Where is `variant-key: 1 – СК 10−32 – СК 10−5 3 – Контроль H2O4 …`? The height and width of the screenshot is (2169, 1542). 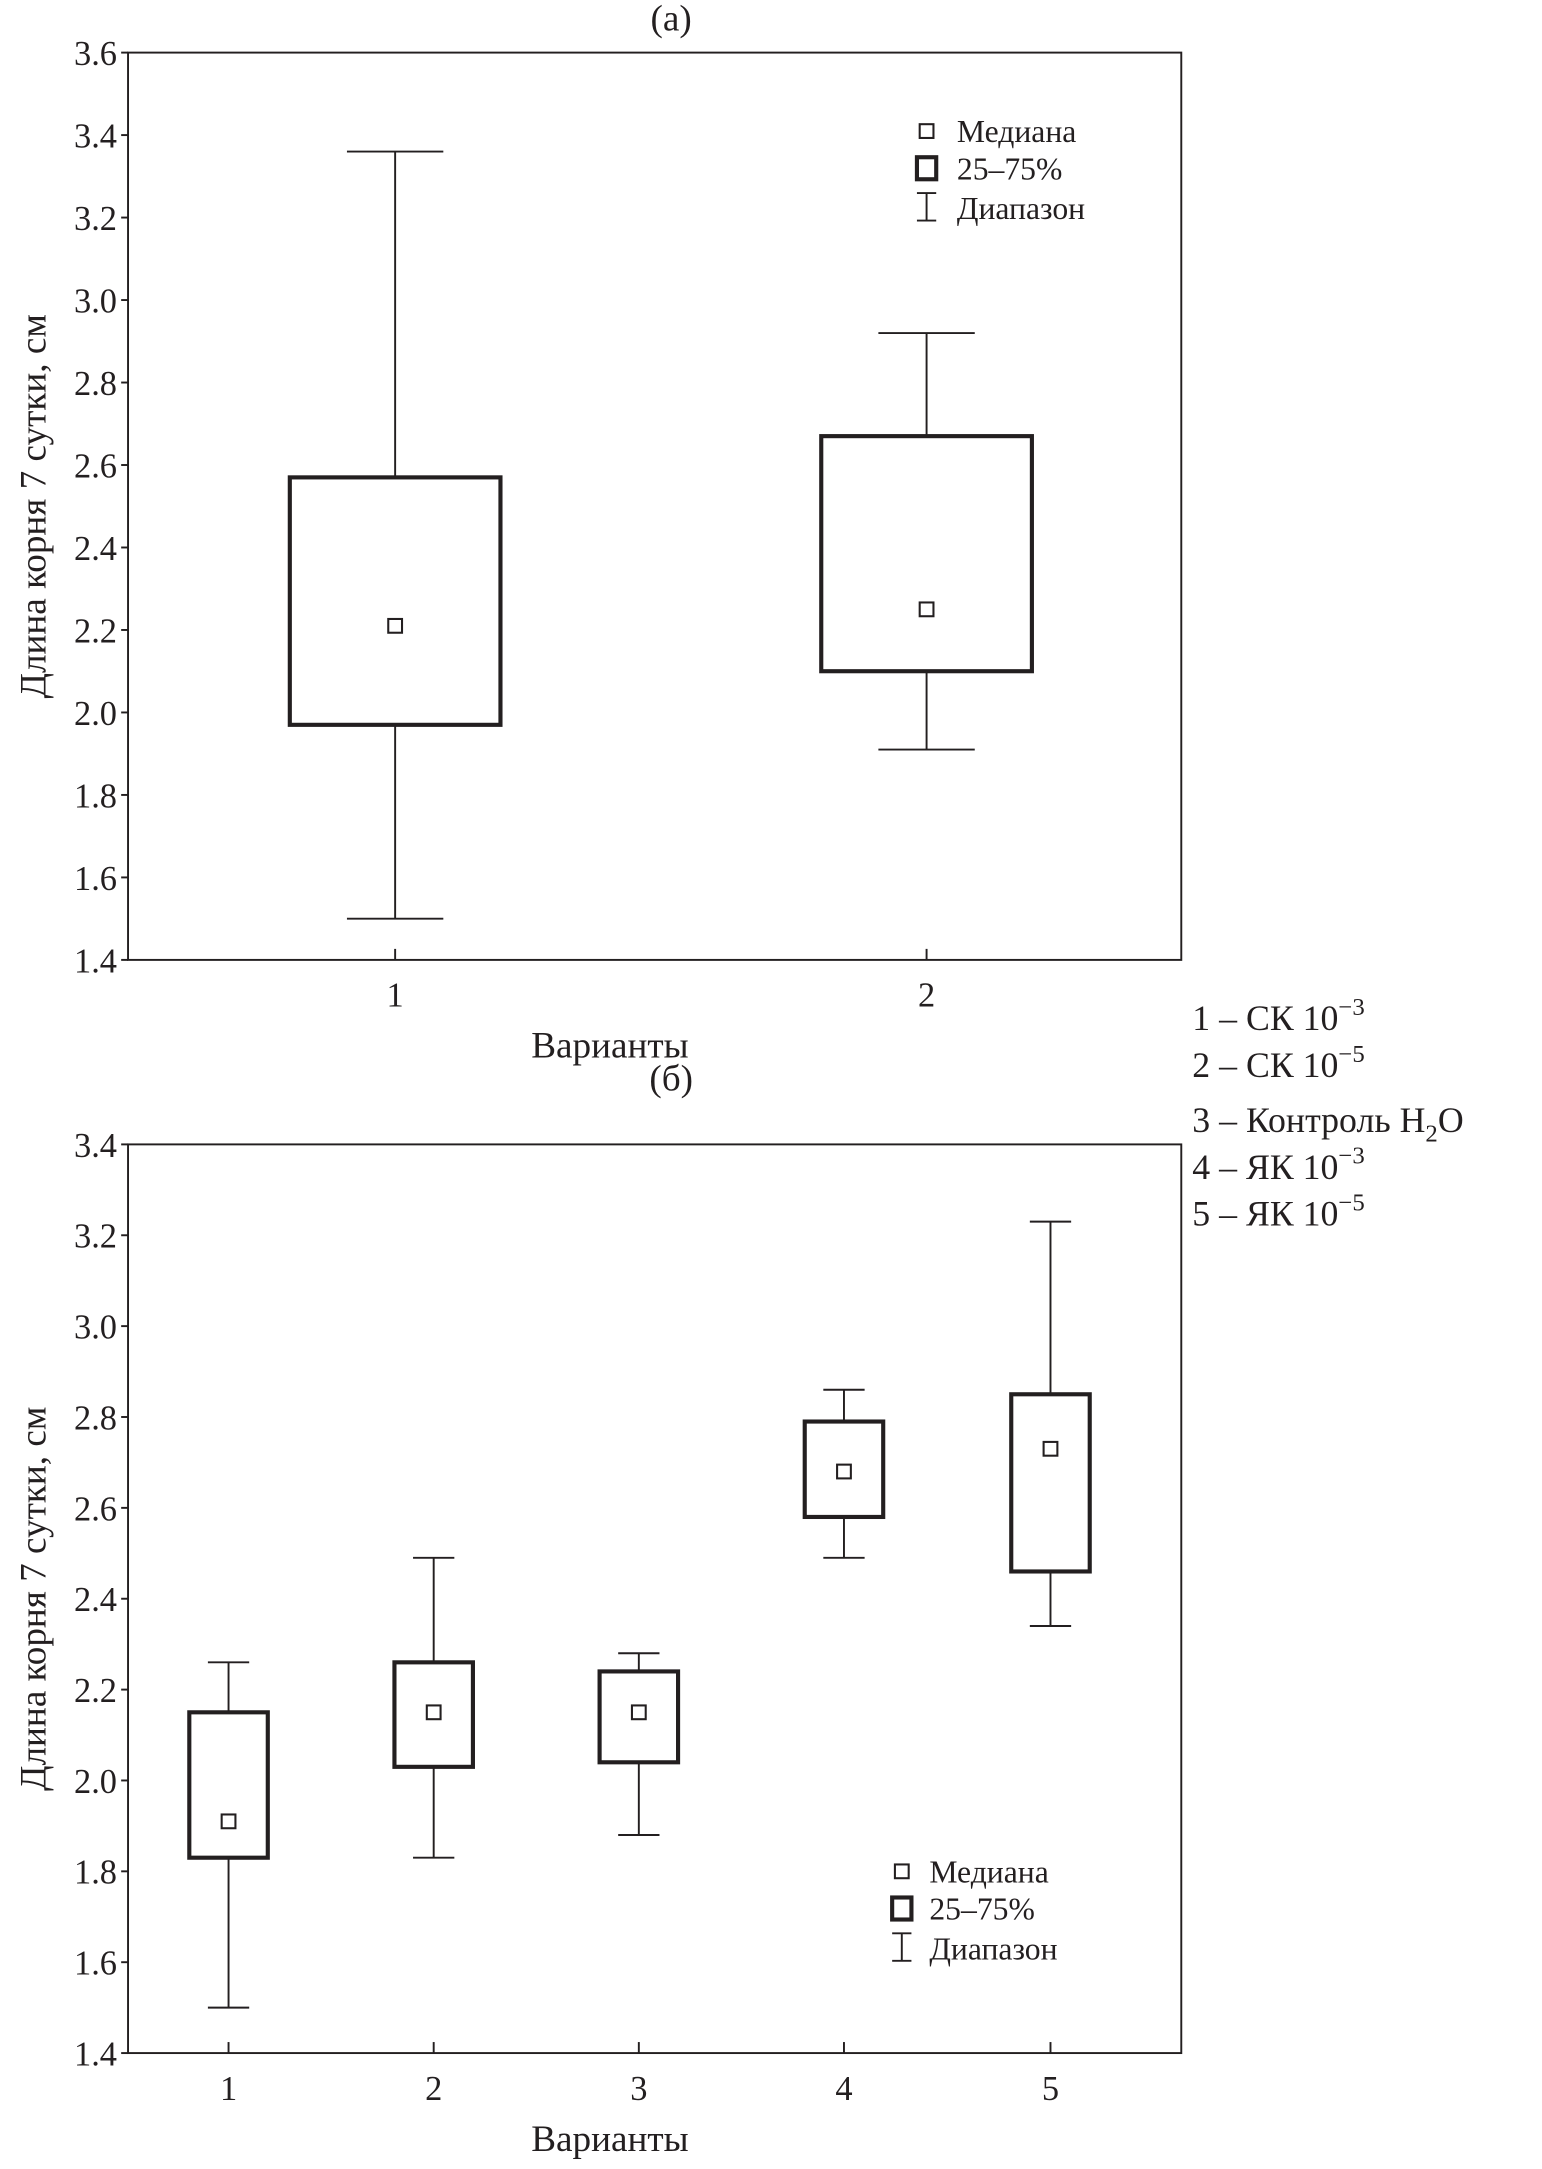 variant-key: 1 – СК 10−32 – СК 10−5 3 – Контроль H2O4 … is located at coordinates (1327, 1114).